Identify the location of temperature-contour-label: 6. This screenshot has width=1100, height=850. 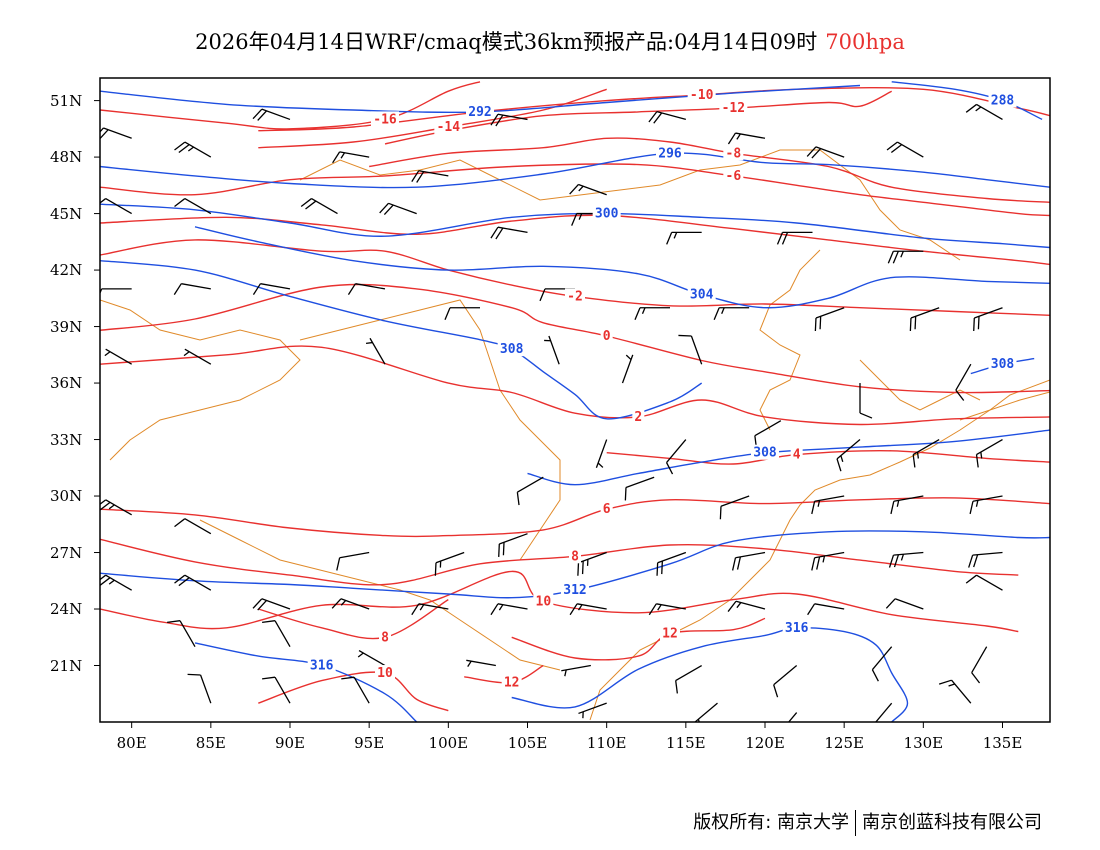
(607, 509).